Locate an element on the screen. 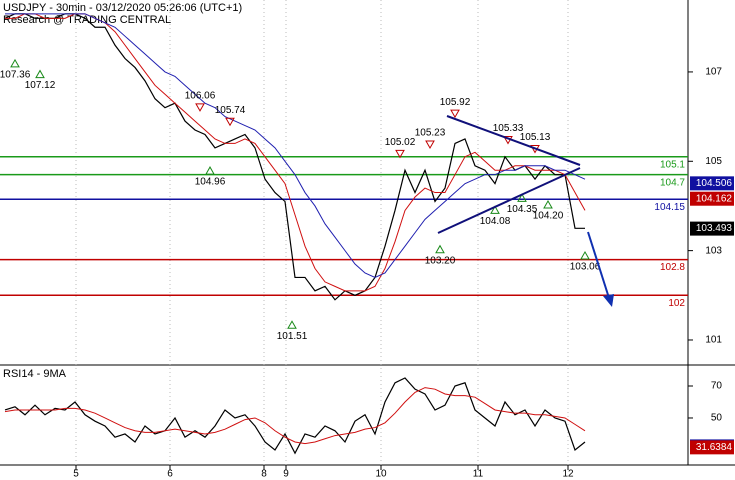 The height and width of the screenshot is (480, 735). swing-high-label: 106.06 is located at coordinates (200, 96).